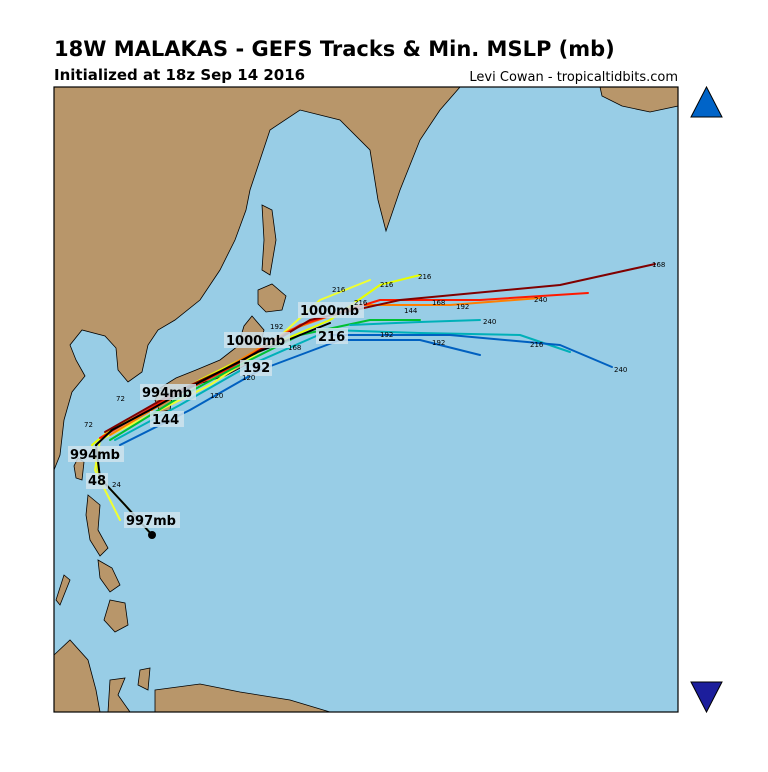  What do you see at coordinates (706, 399) in the screenshot?
I see `colorbar` at bounding box center [706, 399].